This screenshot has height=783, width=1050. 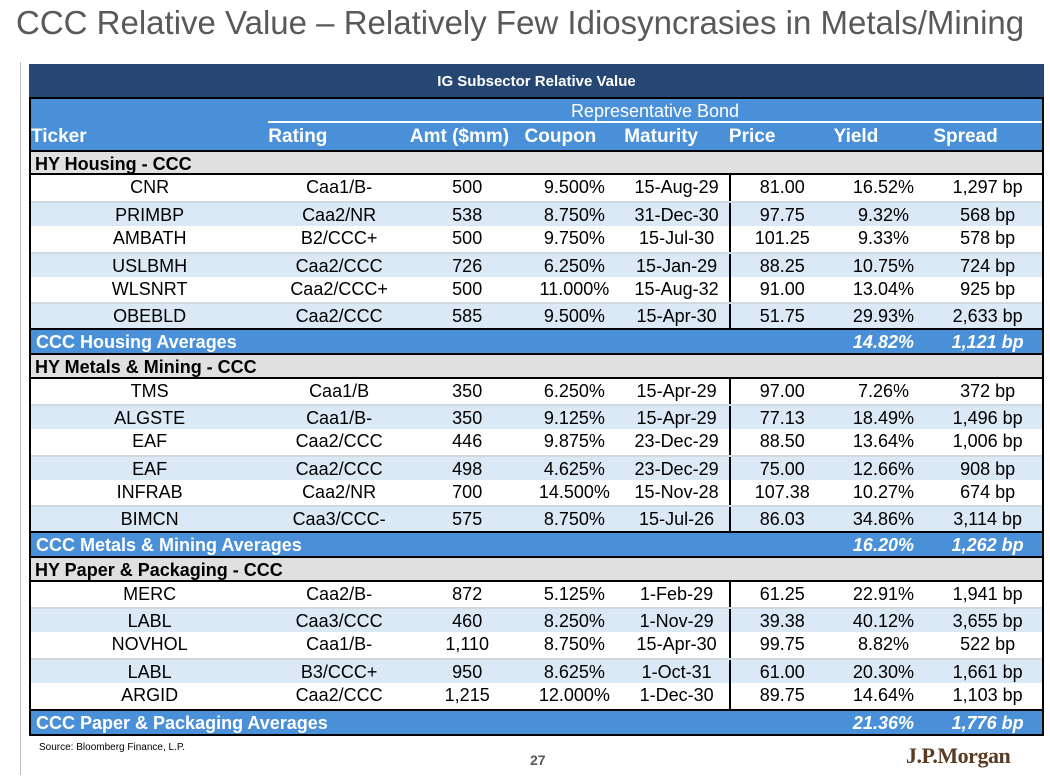 What do you see at coordinates (883, 265) in the screenshot?
I see `table-cell: 10.75%` at bounding box center [883, 265].